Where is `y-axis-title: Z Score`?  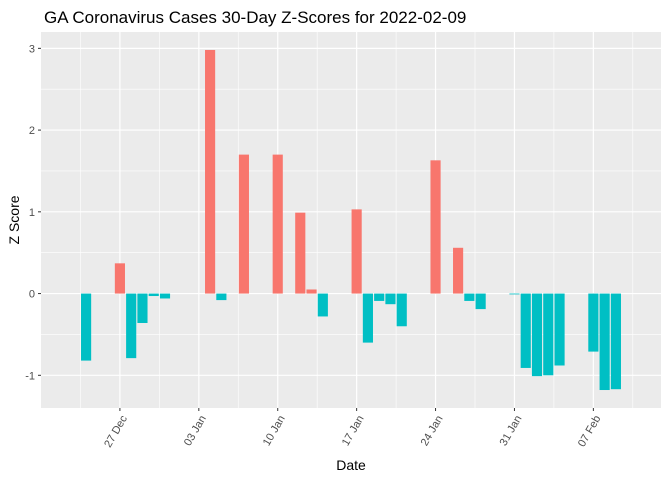
y-axis-title: Z Score is located at coordinates (14, 219).